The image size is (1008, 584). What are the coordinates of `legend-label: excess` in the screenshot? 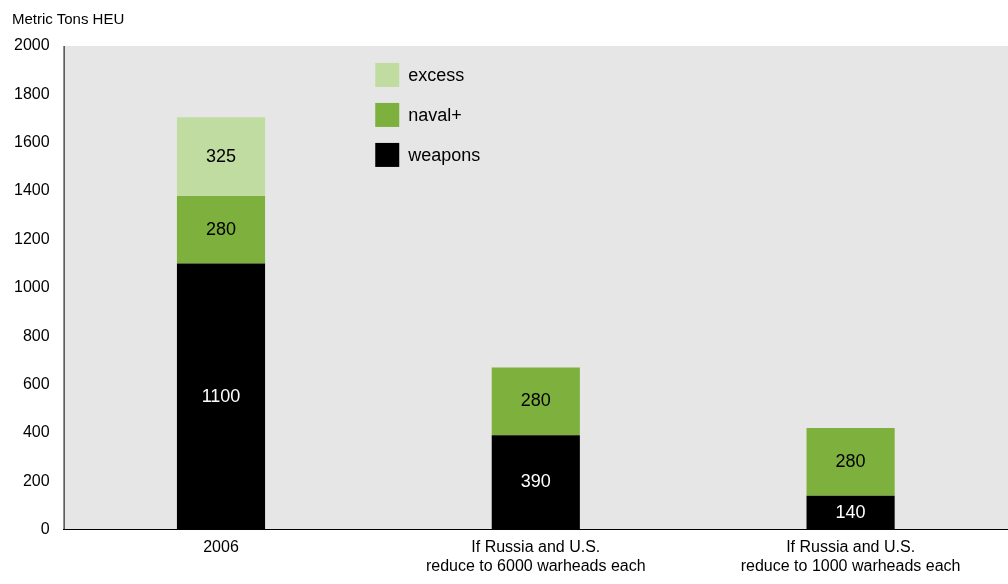 It's located at (436, 74).